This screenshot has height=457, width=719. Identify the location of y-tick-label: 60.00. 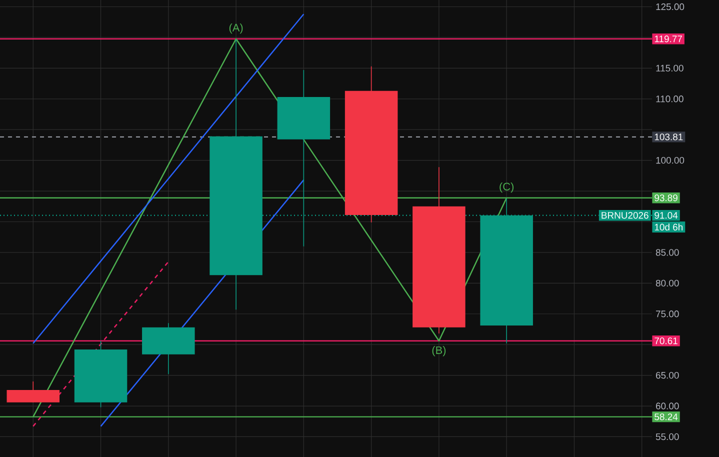
(667, 406).